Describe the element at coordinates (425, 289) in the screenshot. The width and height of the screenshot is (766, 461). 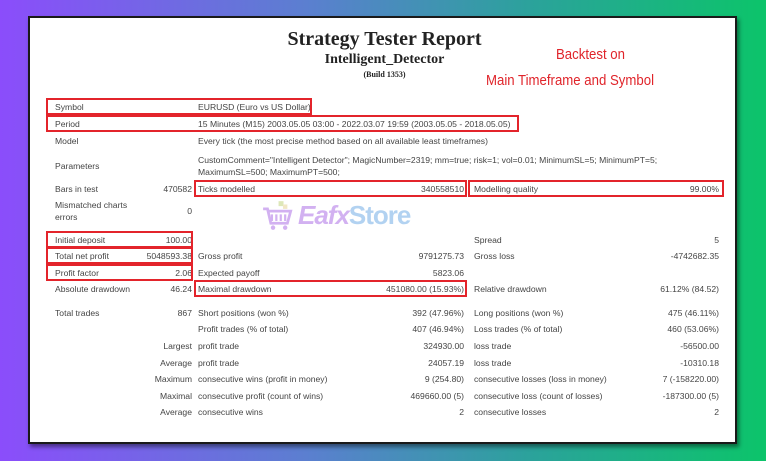
I see `maximal-drawdown-value: 451080.00 (15.93%)` at that location.